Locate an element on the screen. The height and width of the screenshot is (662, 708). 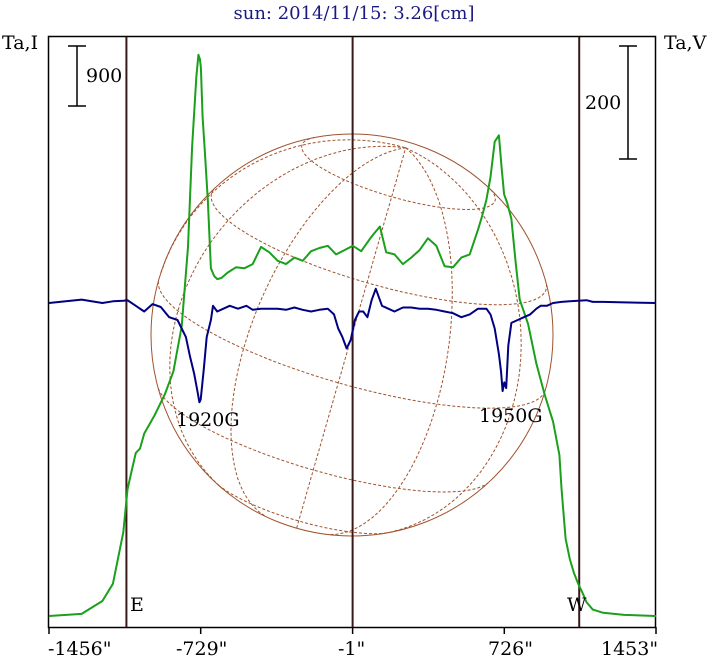
annotation-1920G: 1920G is located at coordinates (208, 420).